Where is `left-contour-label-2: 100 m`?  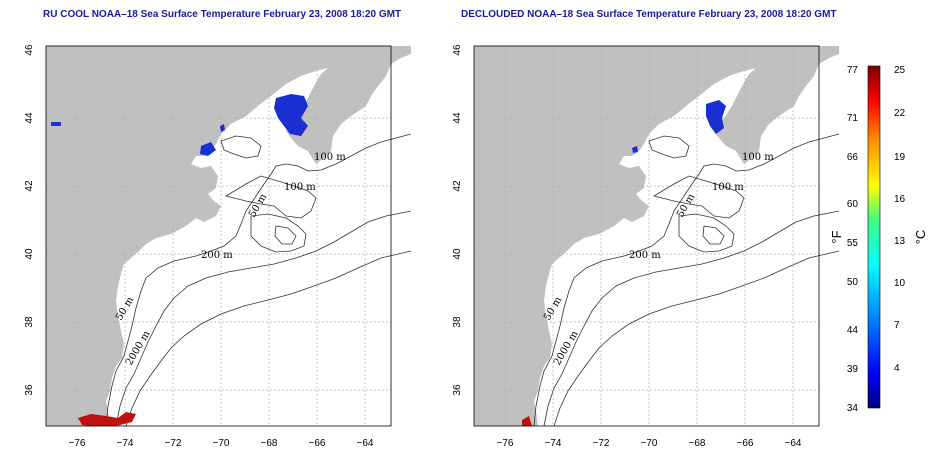 left-contour-label-2: 100 m is located at coordinates (300, 187).